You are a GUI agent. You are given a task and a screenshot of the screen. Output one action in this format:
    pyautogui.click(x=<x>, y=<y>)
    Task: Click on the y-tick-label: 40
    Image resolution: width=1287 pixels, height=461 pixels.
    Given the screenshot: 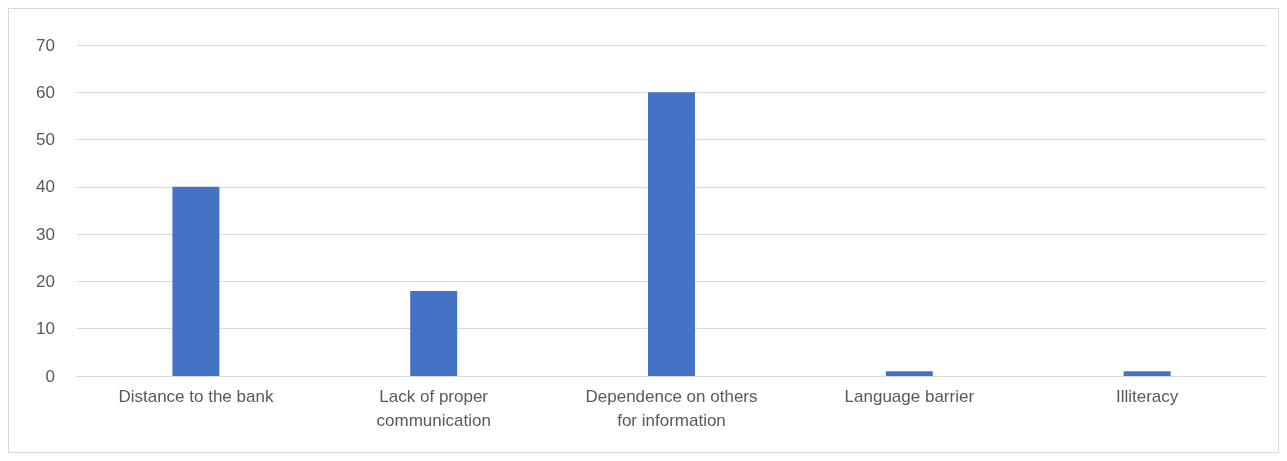 What is the action you would take?
    pyautogui.click(x=45, y=187)
    